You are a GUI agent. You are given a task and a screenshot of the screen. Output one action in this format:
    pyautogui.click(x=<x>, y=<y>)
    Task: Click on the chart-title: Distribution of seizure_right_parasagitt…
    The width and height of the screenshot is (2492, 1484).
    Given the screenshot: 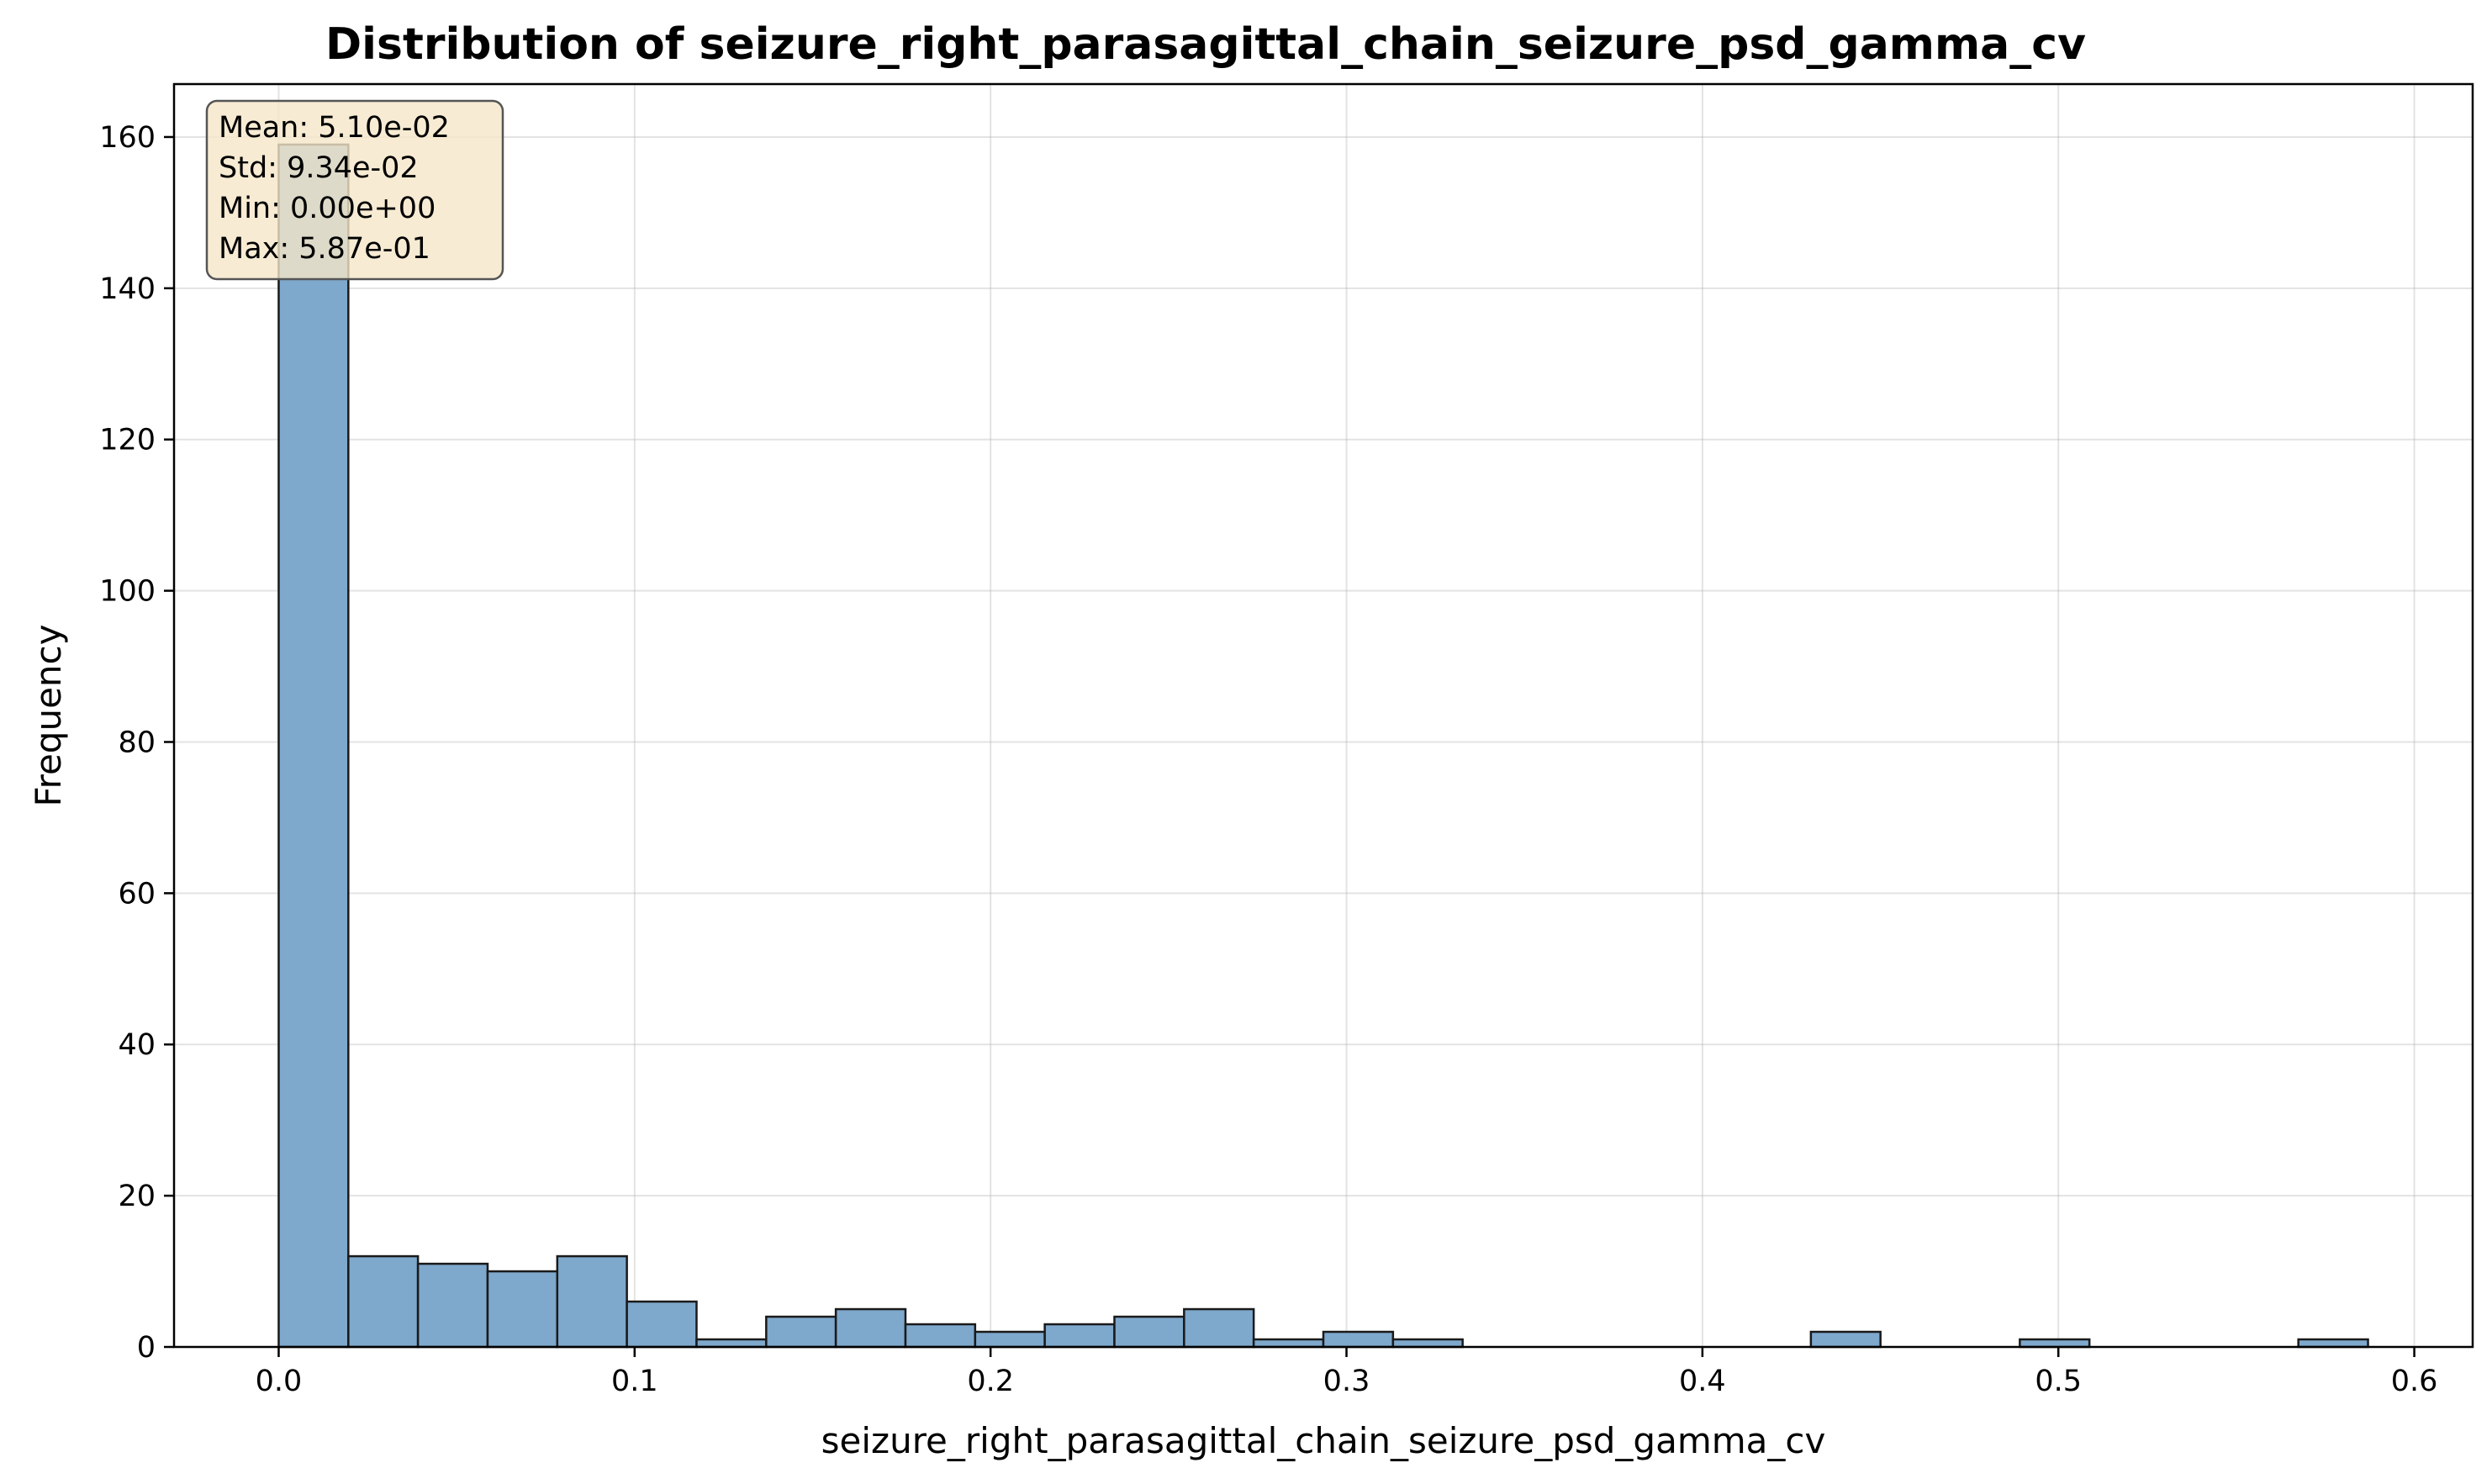 What is the action you would take?
    pyautogui.click(x=1205, y=44)
    